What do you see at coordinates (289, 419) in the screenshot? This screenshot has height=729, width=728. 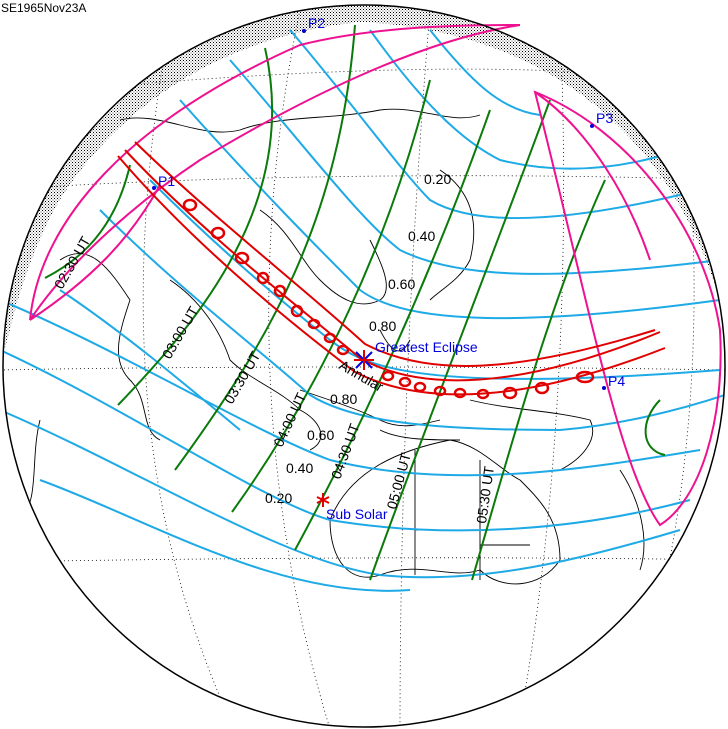 I see `time-label: 04:00 UT` at bounding box center [289, 419].